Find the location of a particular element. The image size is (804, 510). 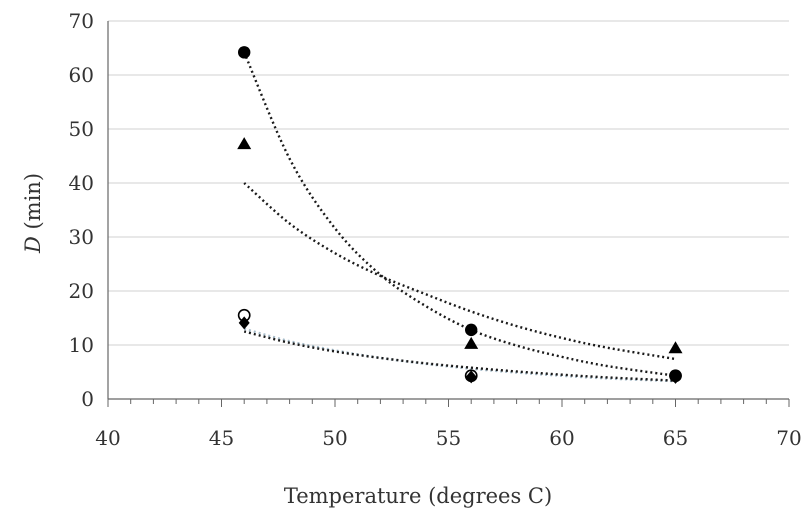

y-axis-title: D (min) is located at coordinates (33, 213).